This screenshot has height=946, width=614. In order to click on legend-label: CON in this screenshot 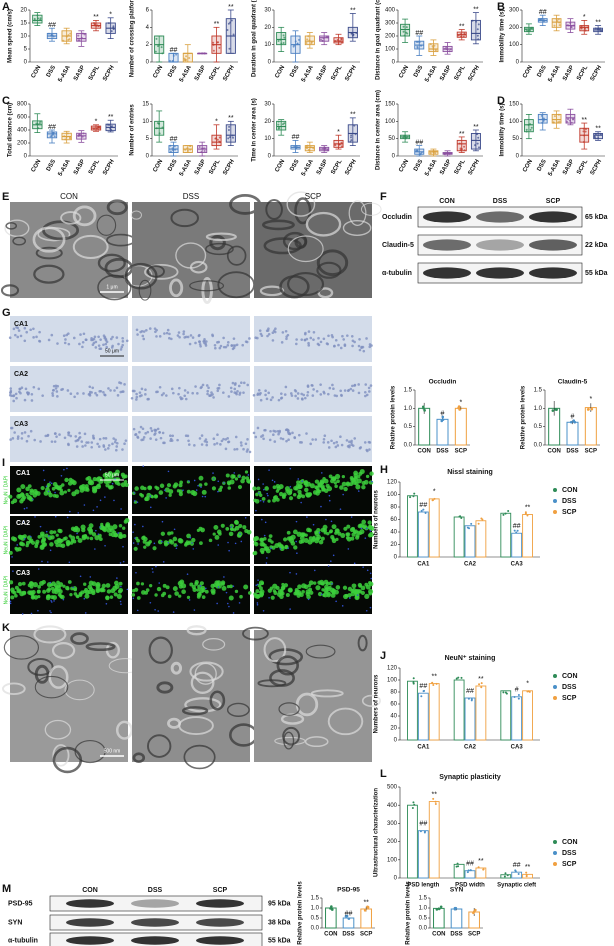, I will do `click(570, 676)`.